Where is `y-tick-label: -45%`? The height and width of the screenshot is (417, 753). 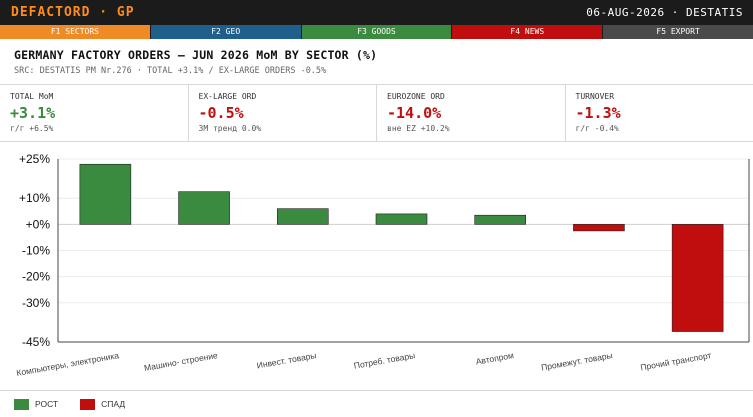
y-tick-label: -45% is located at coordinates (36, 342).